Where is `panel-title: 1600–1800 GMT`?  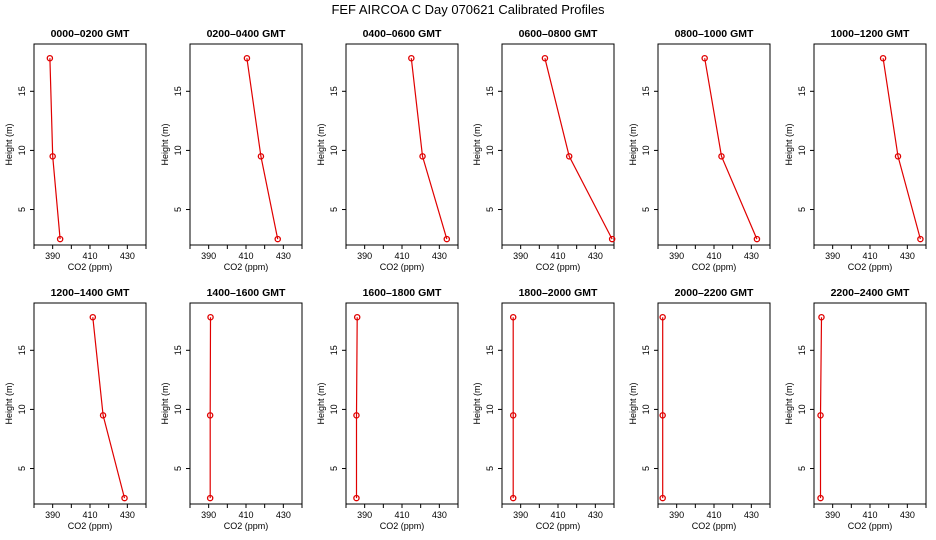
panel-title: 1600–1800 GMT is located at coordinates (402, 293).